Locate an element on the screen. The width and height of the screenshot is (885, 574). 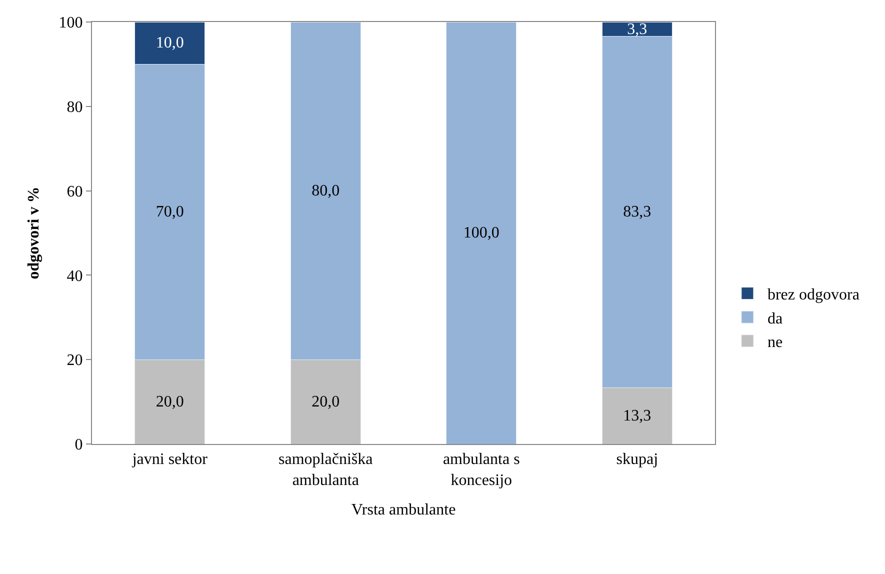
legend-label: da is located at coordinates (775, 319).